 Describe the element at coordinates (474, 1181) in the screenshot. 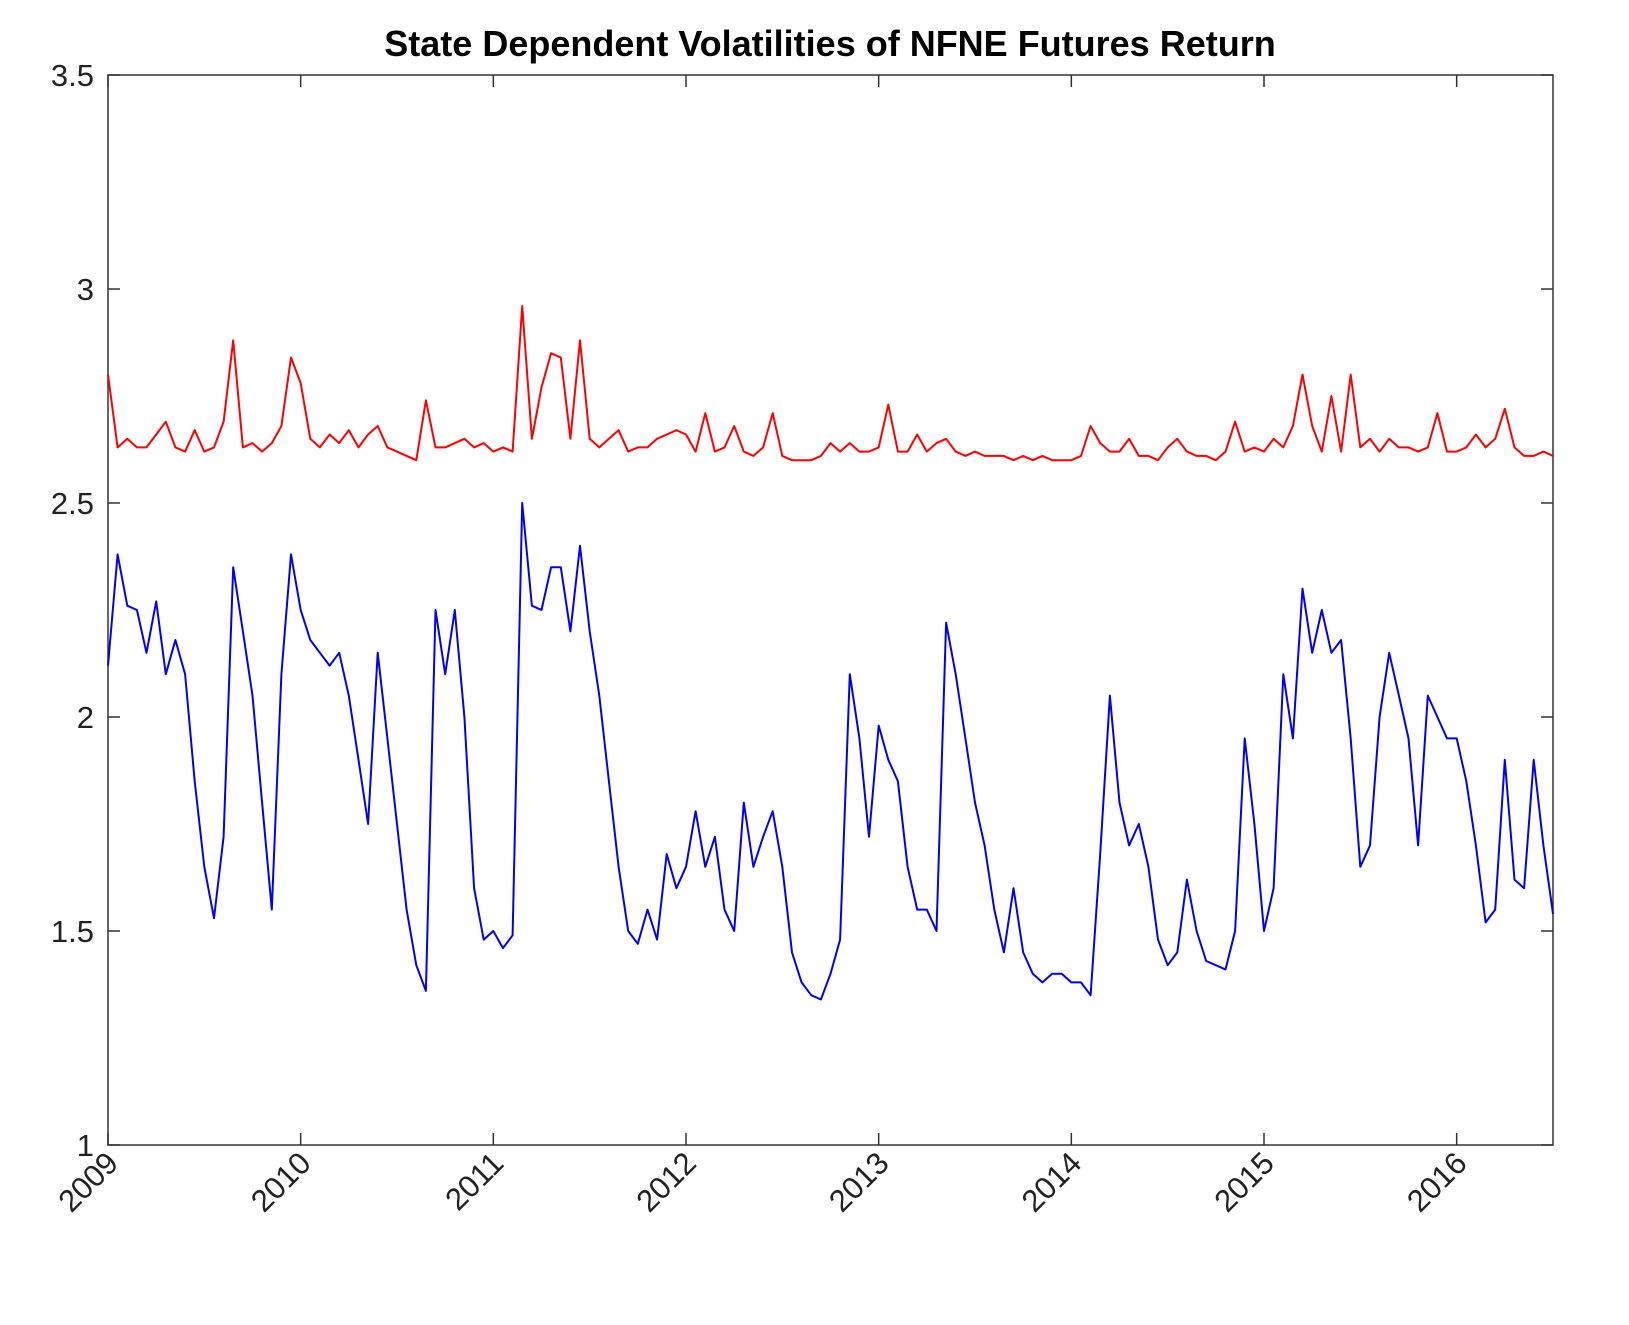

I see `x-tick-label: 2011` at that location.